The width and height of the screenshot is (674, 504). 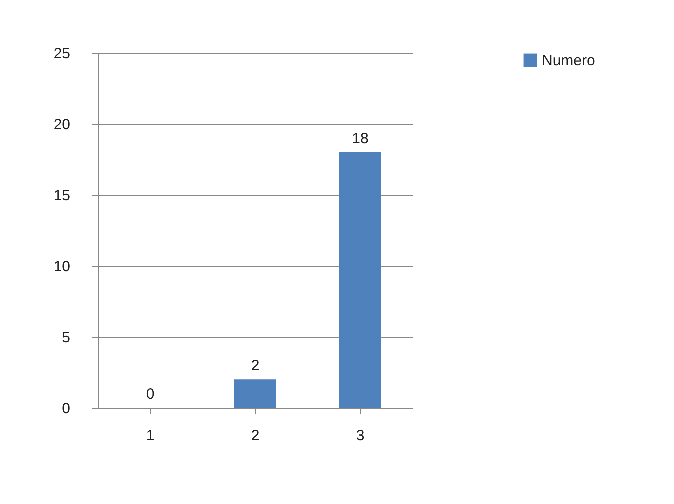 I want to click on y-tick-label: 0, so click(x=66, y=409).